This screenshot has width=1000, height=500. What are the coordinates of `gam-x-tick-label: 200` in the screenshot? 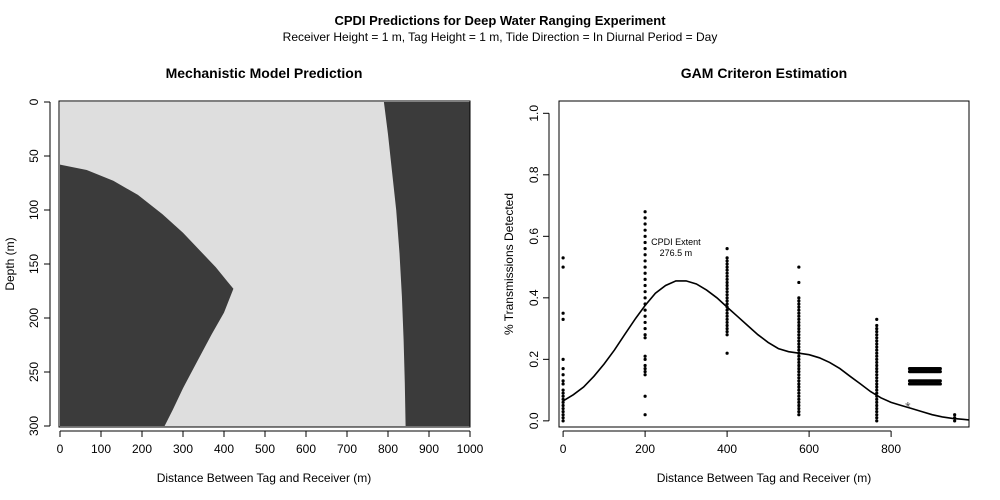 It's located at (645, 449).